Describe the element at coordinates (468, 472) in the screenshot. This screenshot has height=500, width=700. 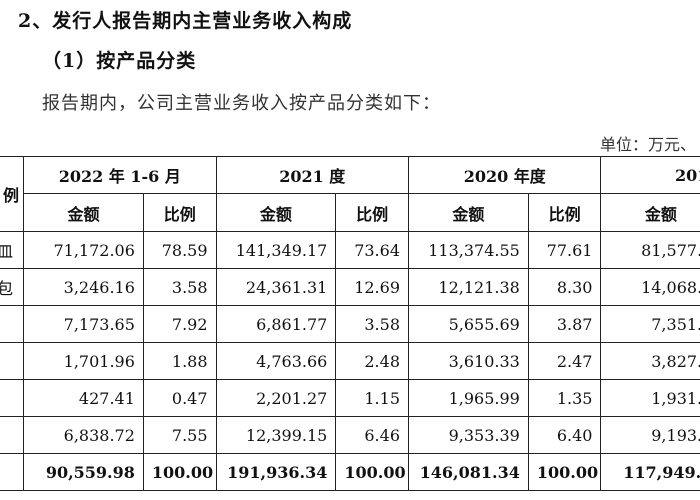
I see `amount-cell: 146,081.34` at that location.